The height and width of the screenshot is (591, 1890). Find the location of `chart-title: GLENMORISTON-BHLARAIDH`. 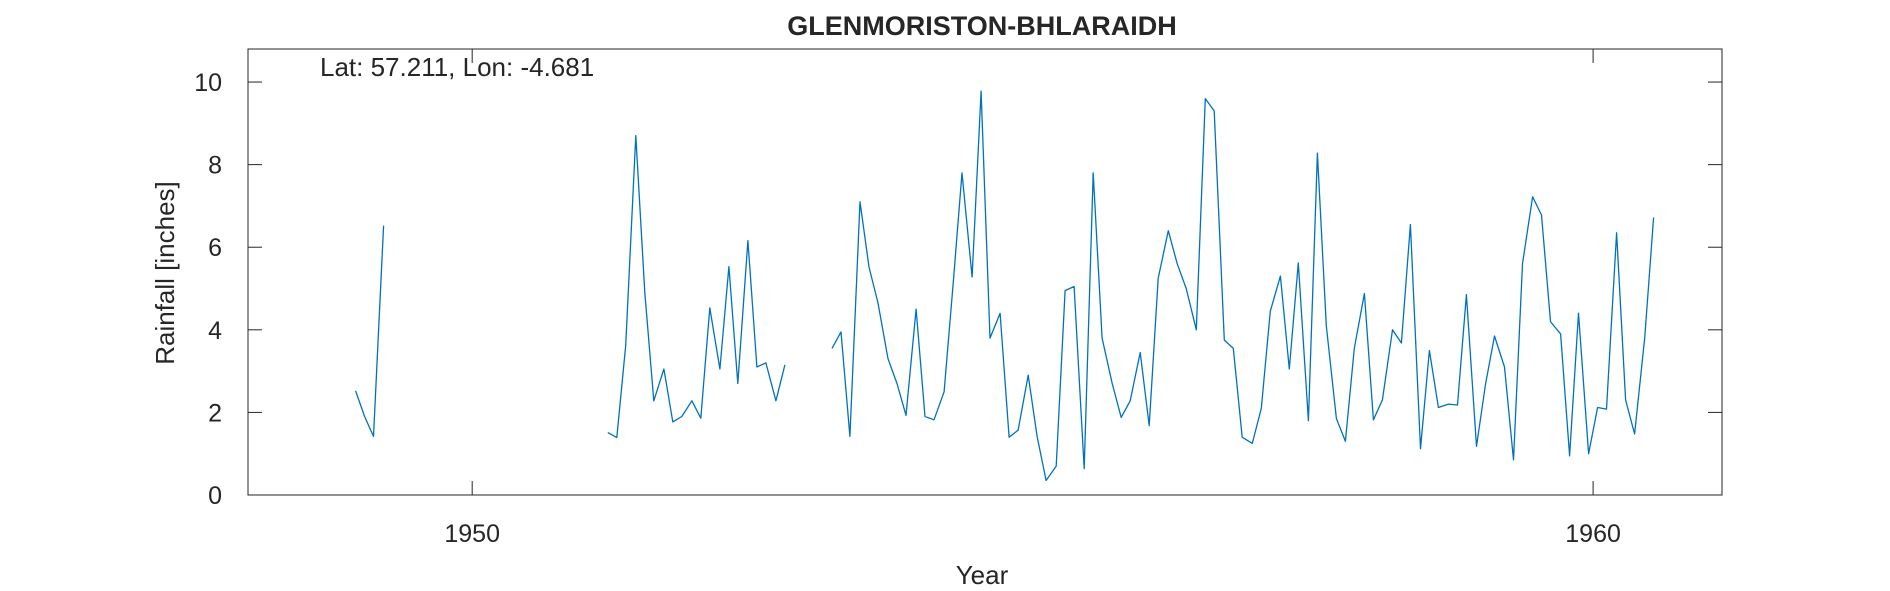

chart-title: GLENMORISTON-BHLARAIDH is located at coordinates (981, 26).